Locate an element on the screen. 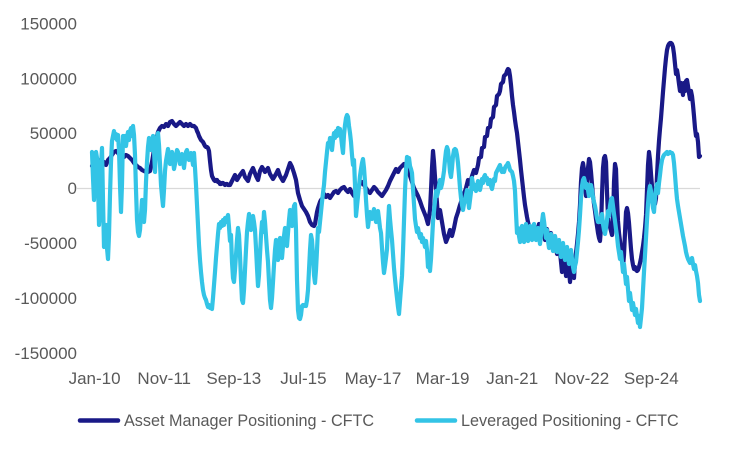  svg-text: Mar-19 is located at coordinates (443, 378).